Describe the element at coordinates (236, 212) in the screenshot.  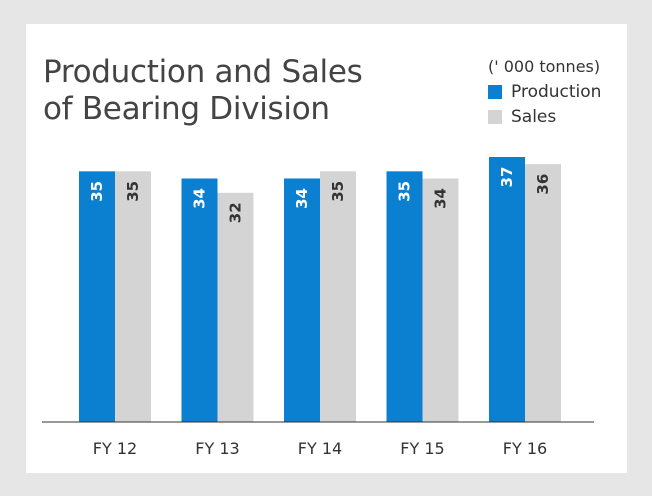
I see `data-label-sales-2: 32` at that location.